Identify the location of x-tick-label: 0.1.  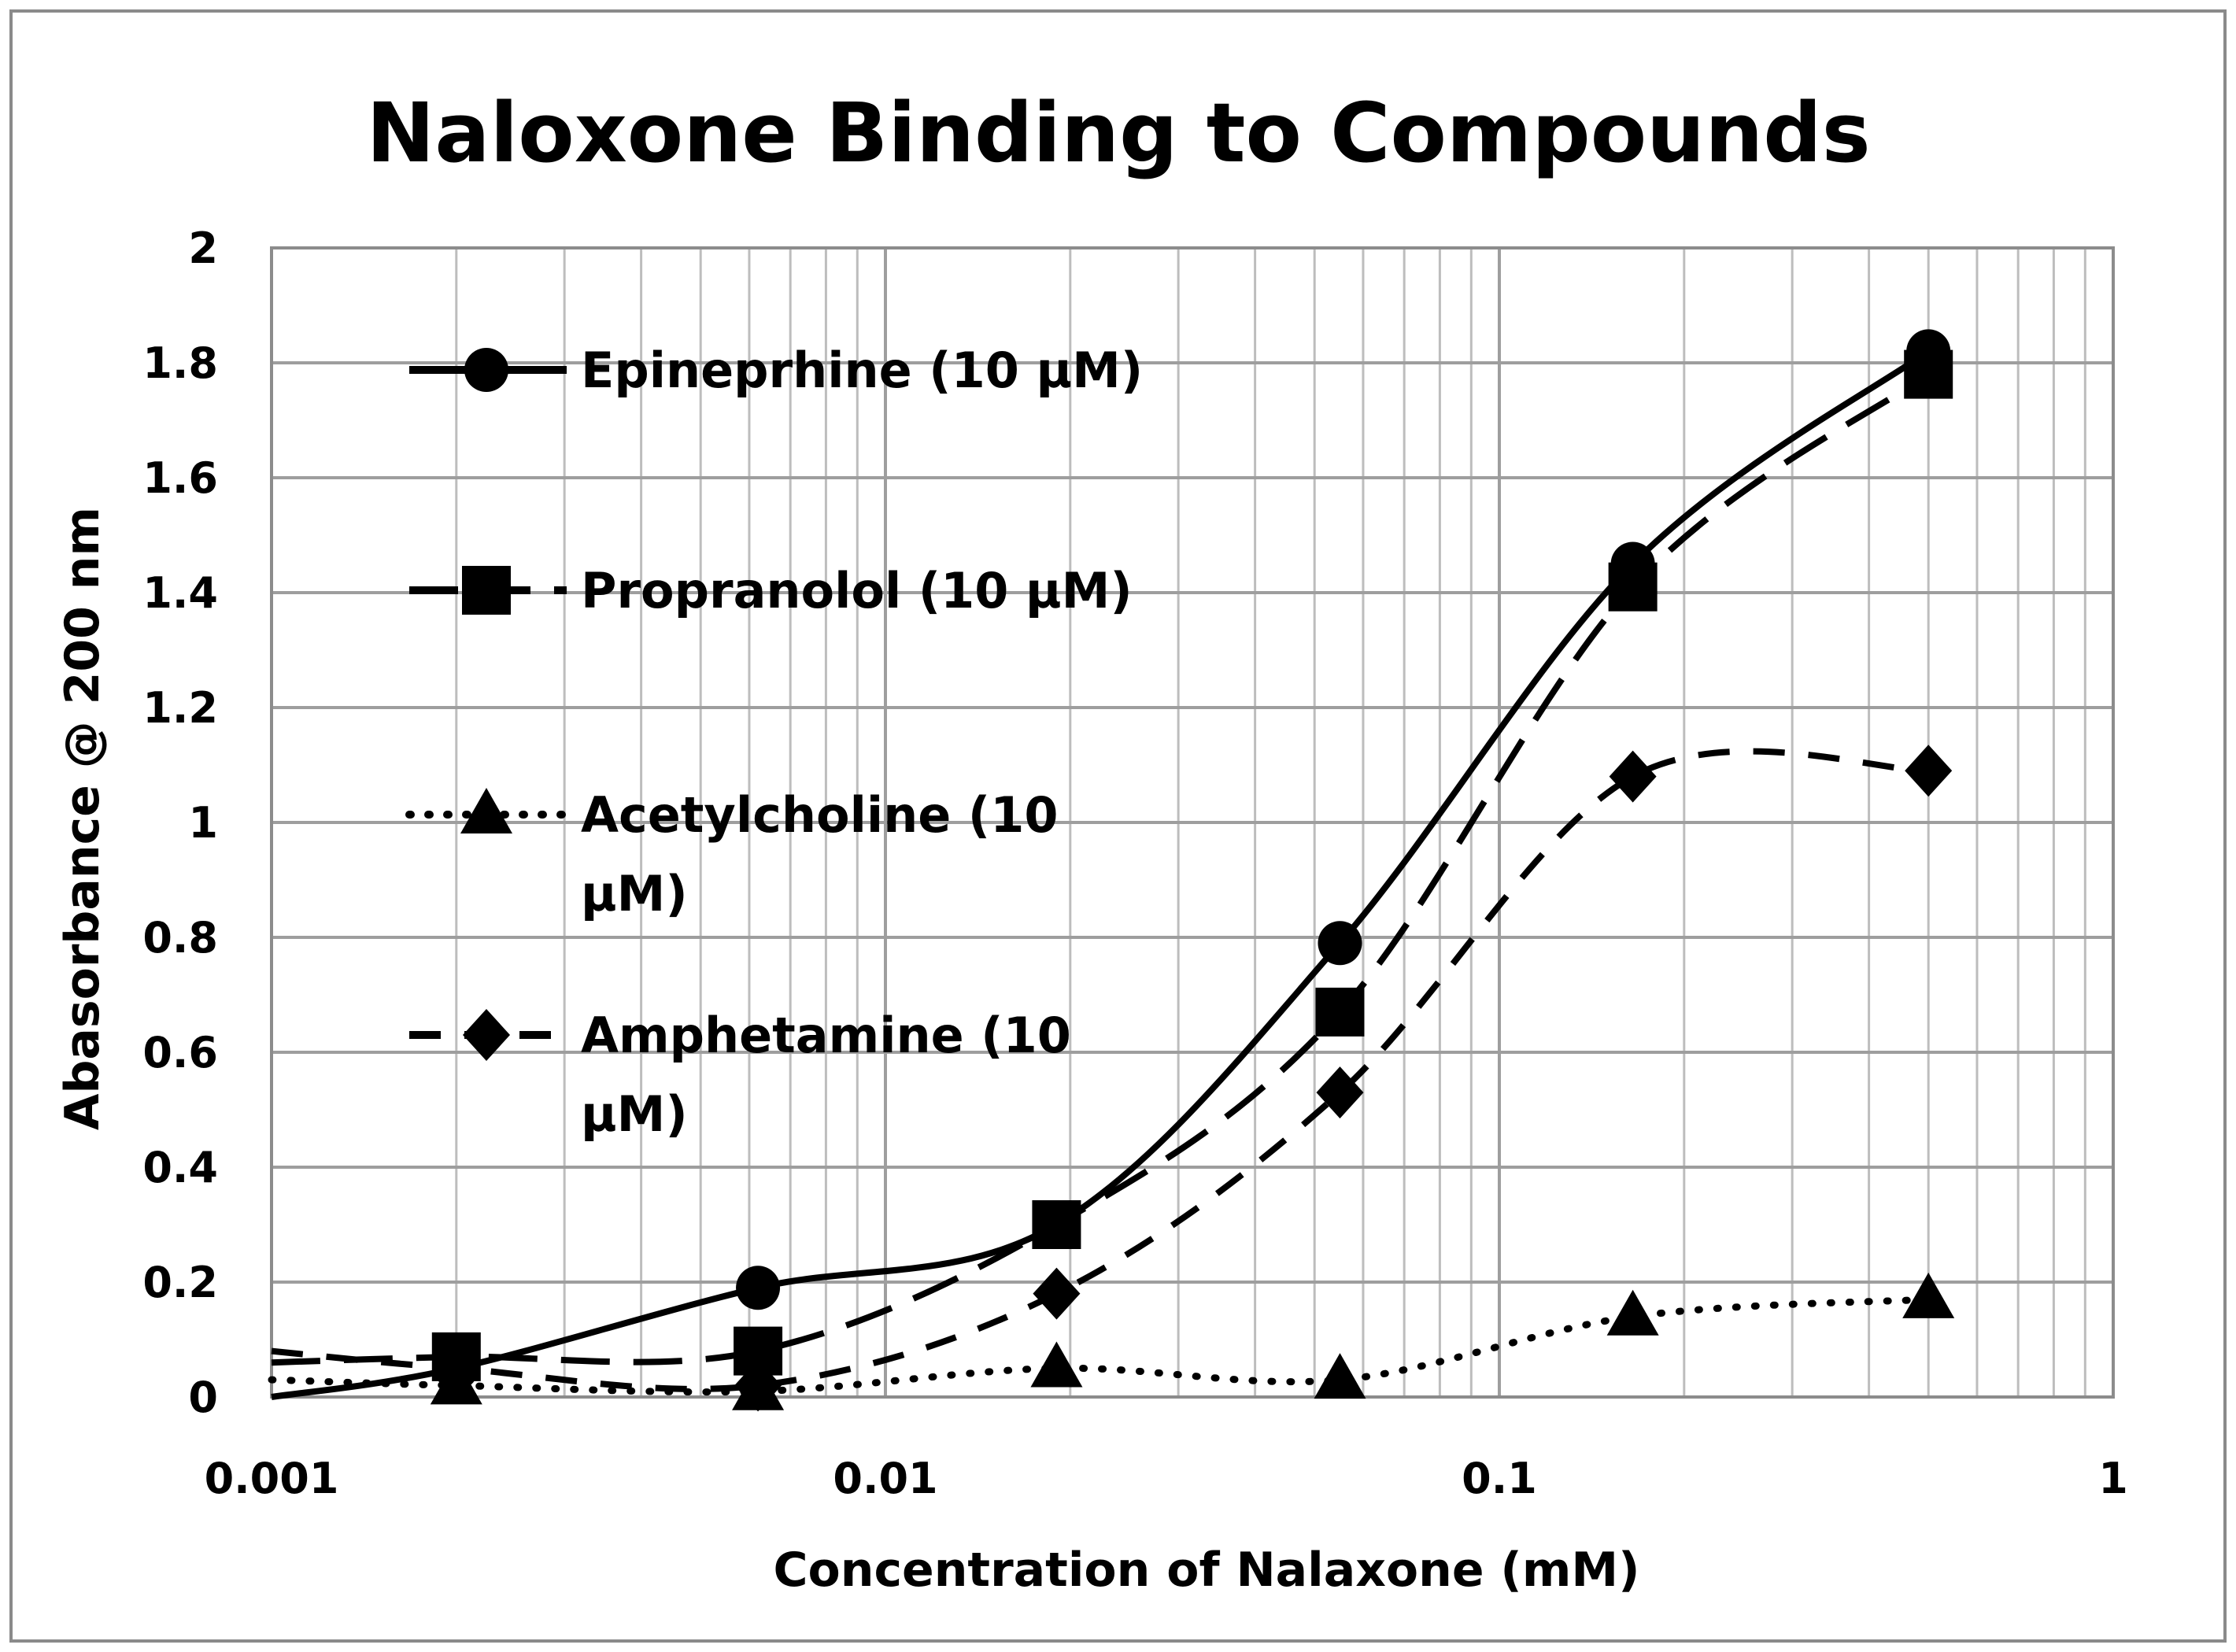
(1499, 1478).